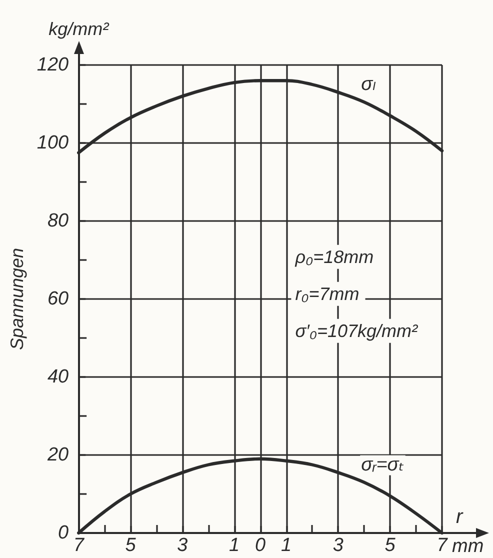  Describe the element at coordinates (334, 256) in the screenshot. I see `annotation: ρ₀=18mm` at that location.